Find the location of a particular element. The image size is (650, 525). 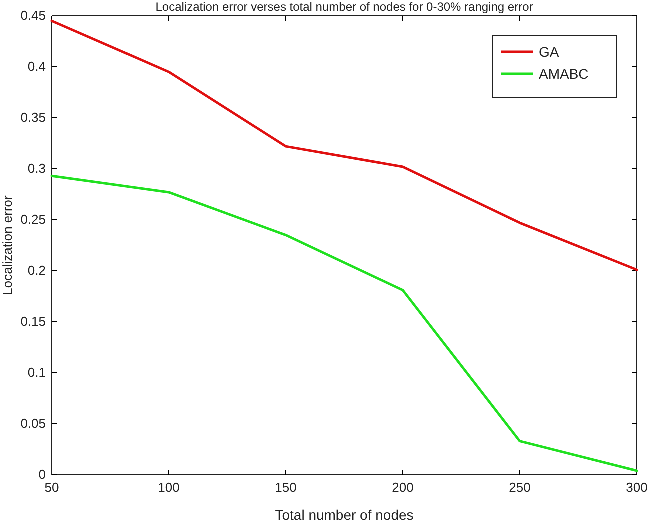

legend-label: GA is located at coordinates (549, 52).